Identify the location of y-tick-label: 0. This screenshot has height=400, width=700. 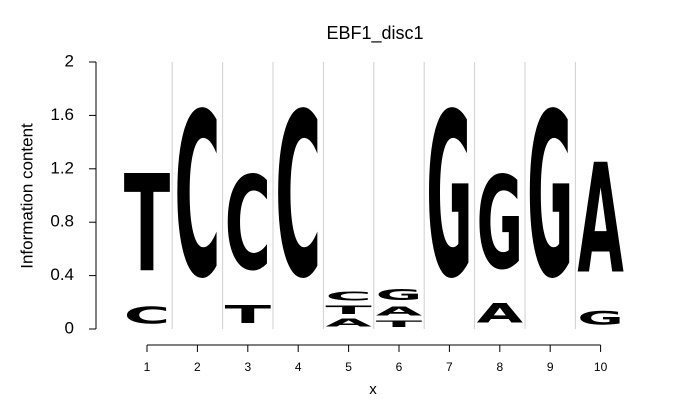
(69, 327).